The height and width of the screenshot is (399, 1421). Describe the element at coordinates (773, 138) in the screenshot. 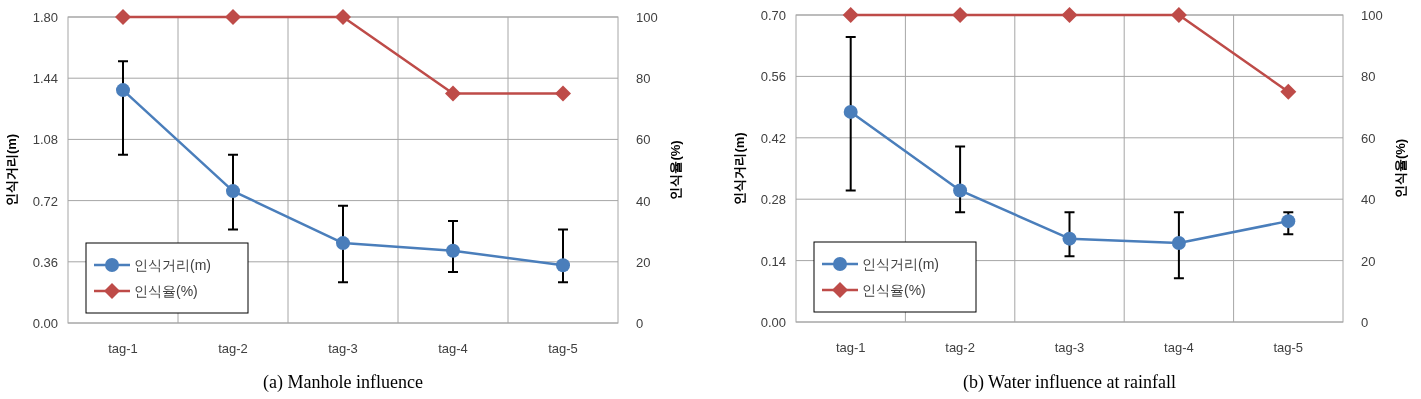

I see `y-tick-label: 0.42` at that location.